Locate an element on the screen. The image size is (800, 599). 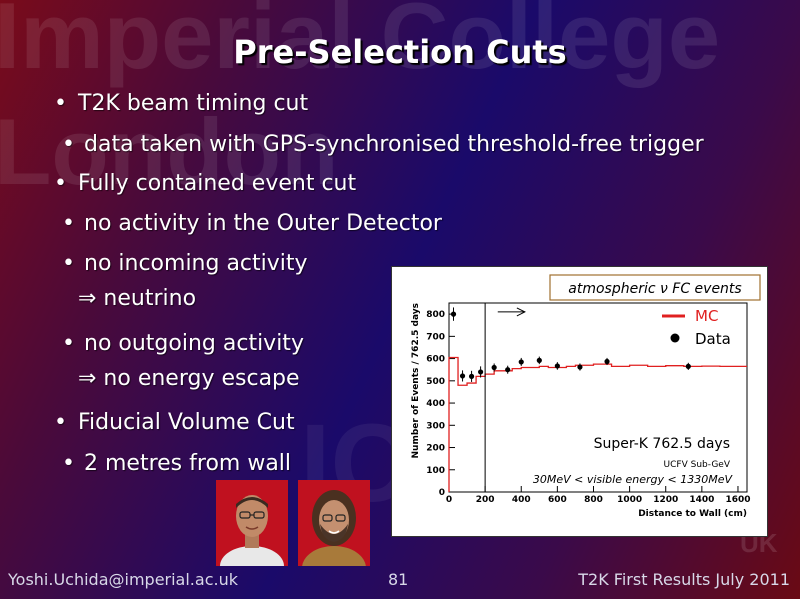
x-tick-label: 1000 is located at coordinates (629, 500).